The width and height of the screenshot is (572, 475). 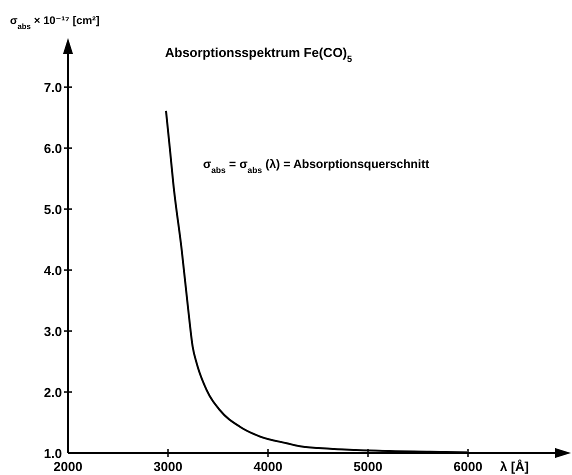 I want to click on chart-title: Absorptionsspektrum Fe(CO)$_{5}$, so click(x=258, y=54).